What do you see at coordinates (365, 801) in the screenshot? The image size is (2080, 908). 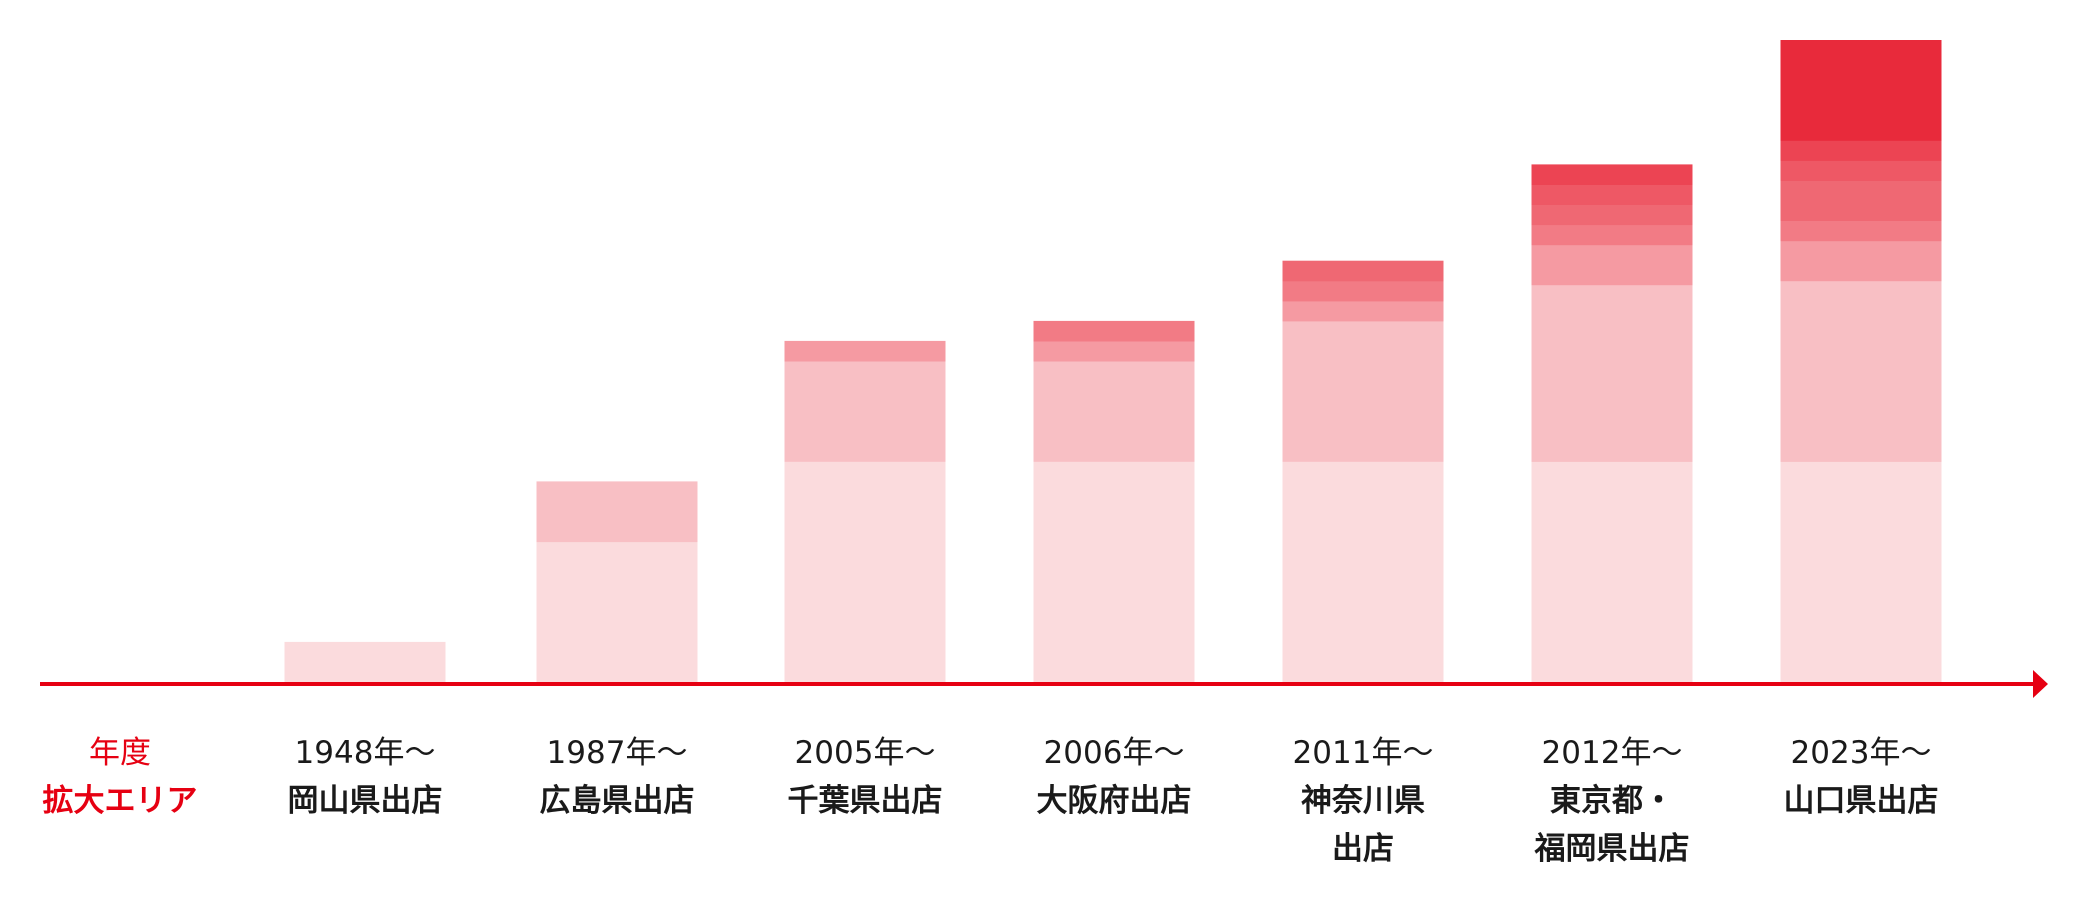 I see `area-label: 岡山県出店` at bounding box center [365, 801].